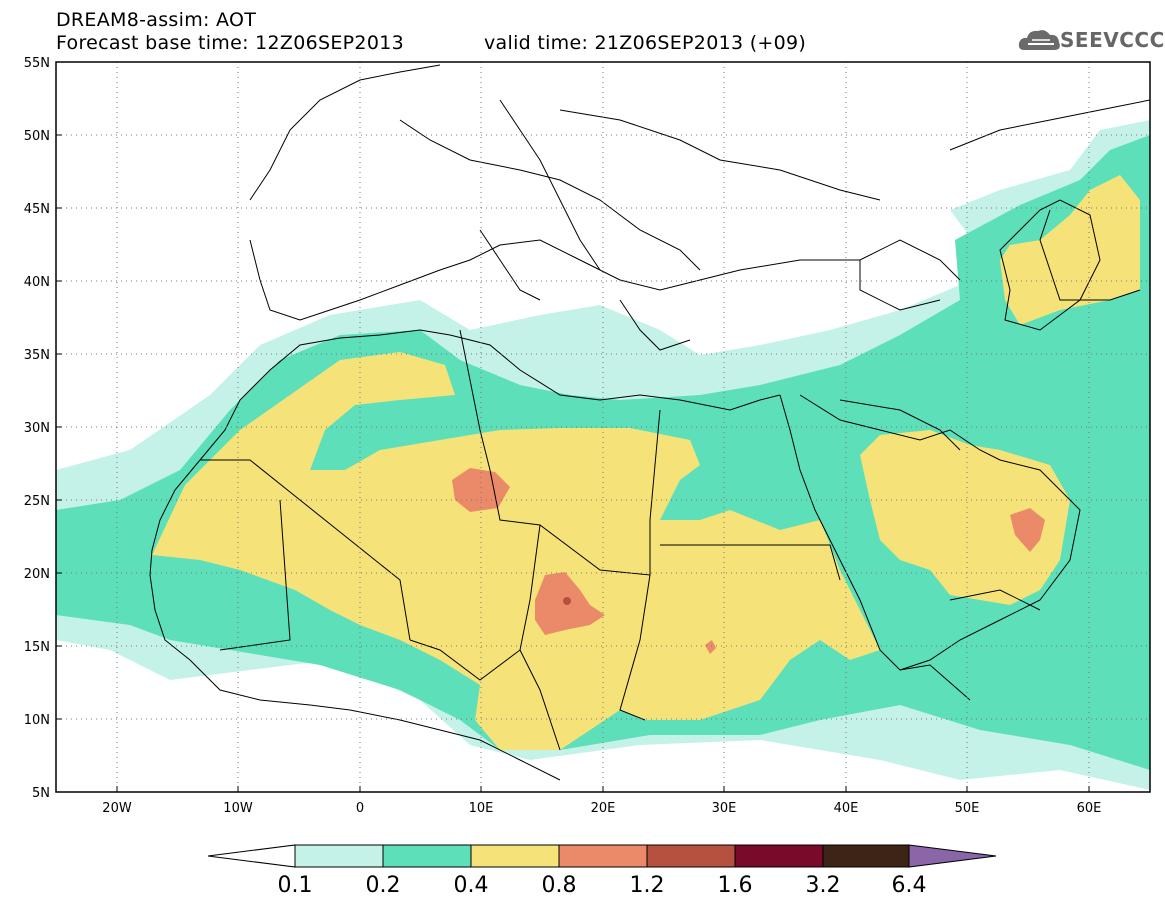 This screenshot has width=1165, height=905. Describe the element at coordinates (965, 517) in the screenshot. I see `aot-level-0.4-arabia` at that location.